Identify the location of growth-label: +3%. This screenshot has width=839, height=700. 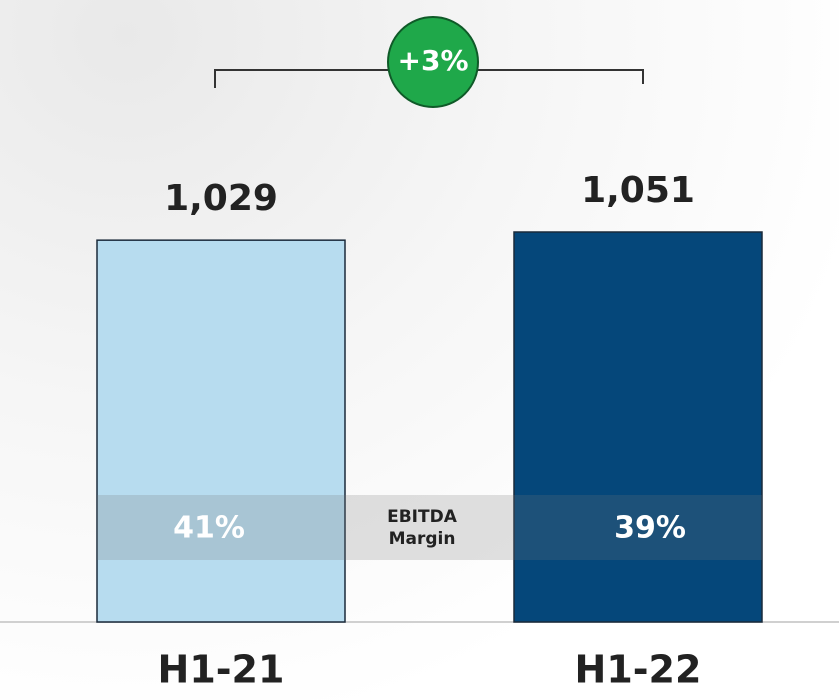
(433, 60).